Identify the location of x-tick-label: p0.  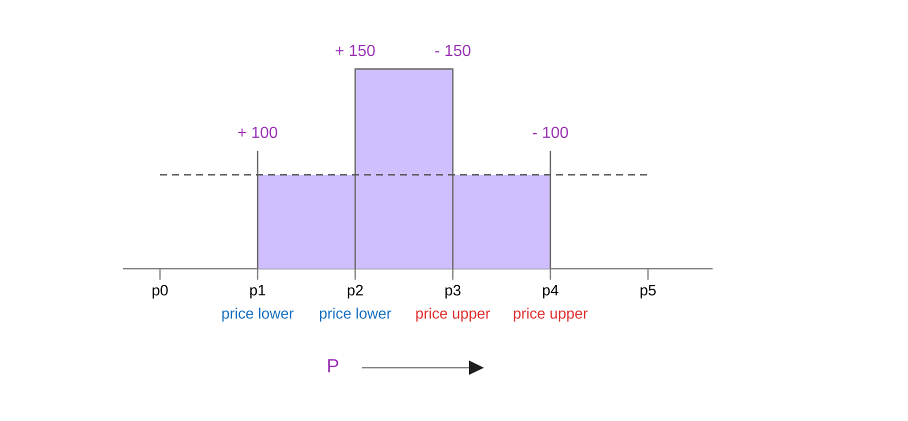
(160, 291).